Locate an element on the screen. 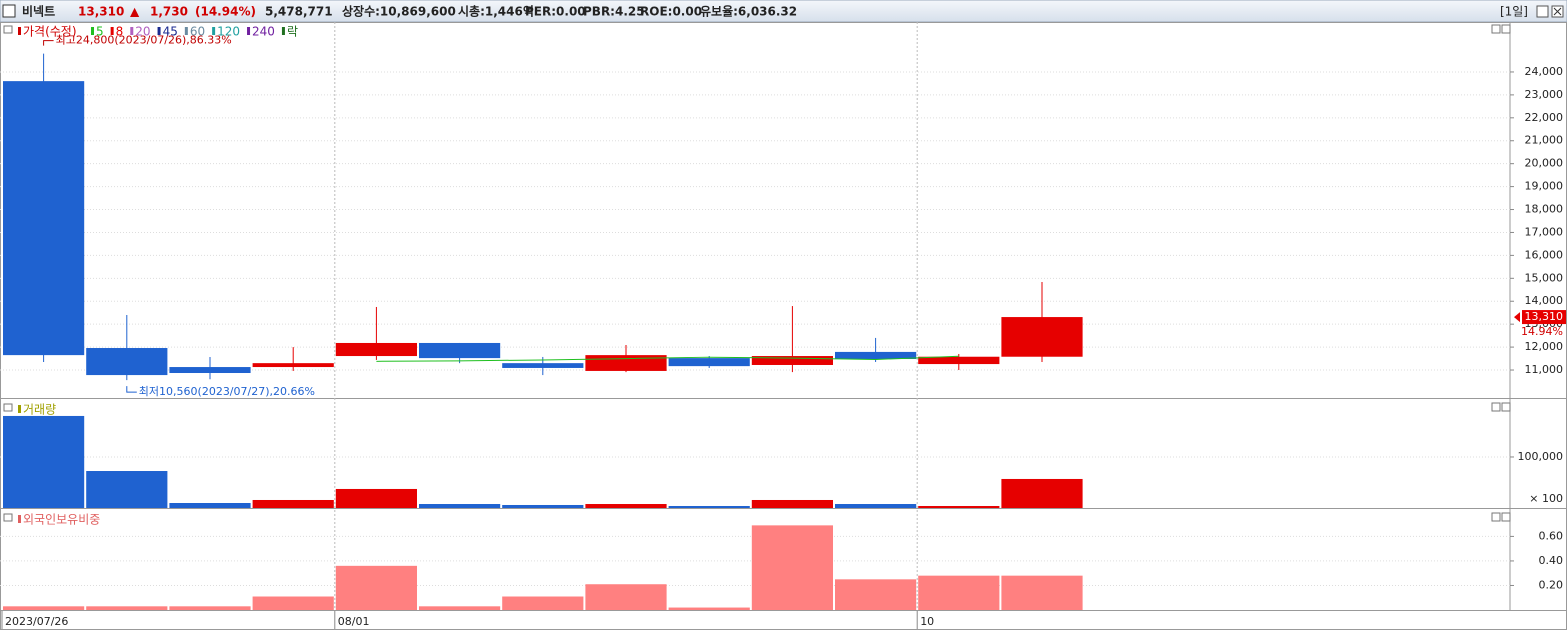 Image resolution: width=1567 pixels, height=630 pixels. reserve: 유보율:6,036.32 is located at coordinates (748, 12).